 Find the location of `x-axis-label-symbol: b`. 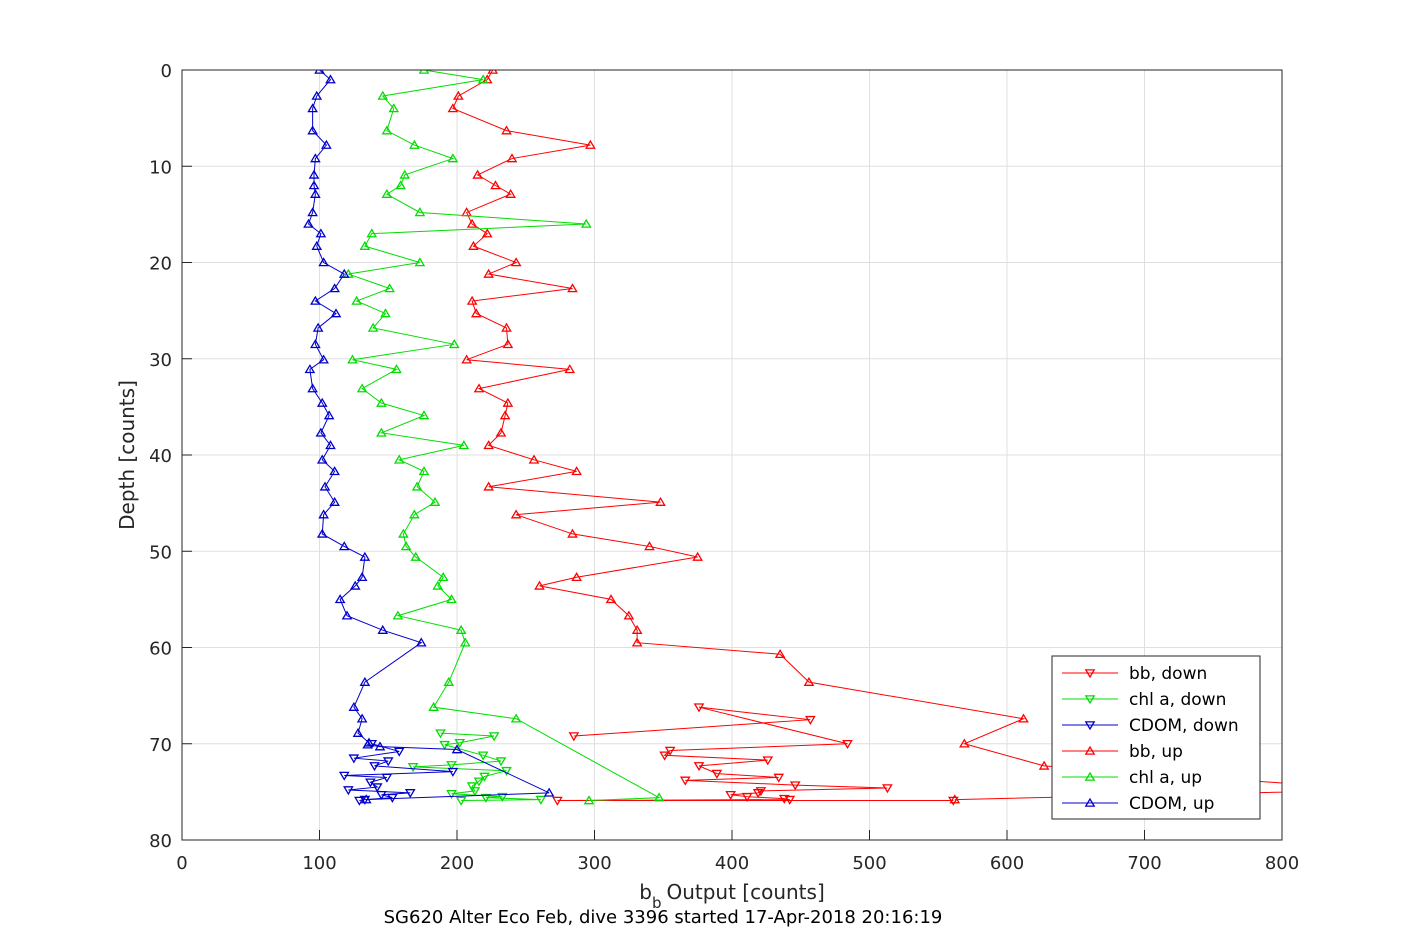

x-axis-label-symbol: b is located at coordinates (645, 892).